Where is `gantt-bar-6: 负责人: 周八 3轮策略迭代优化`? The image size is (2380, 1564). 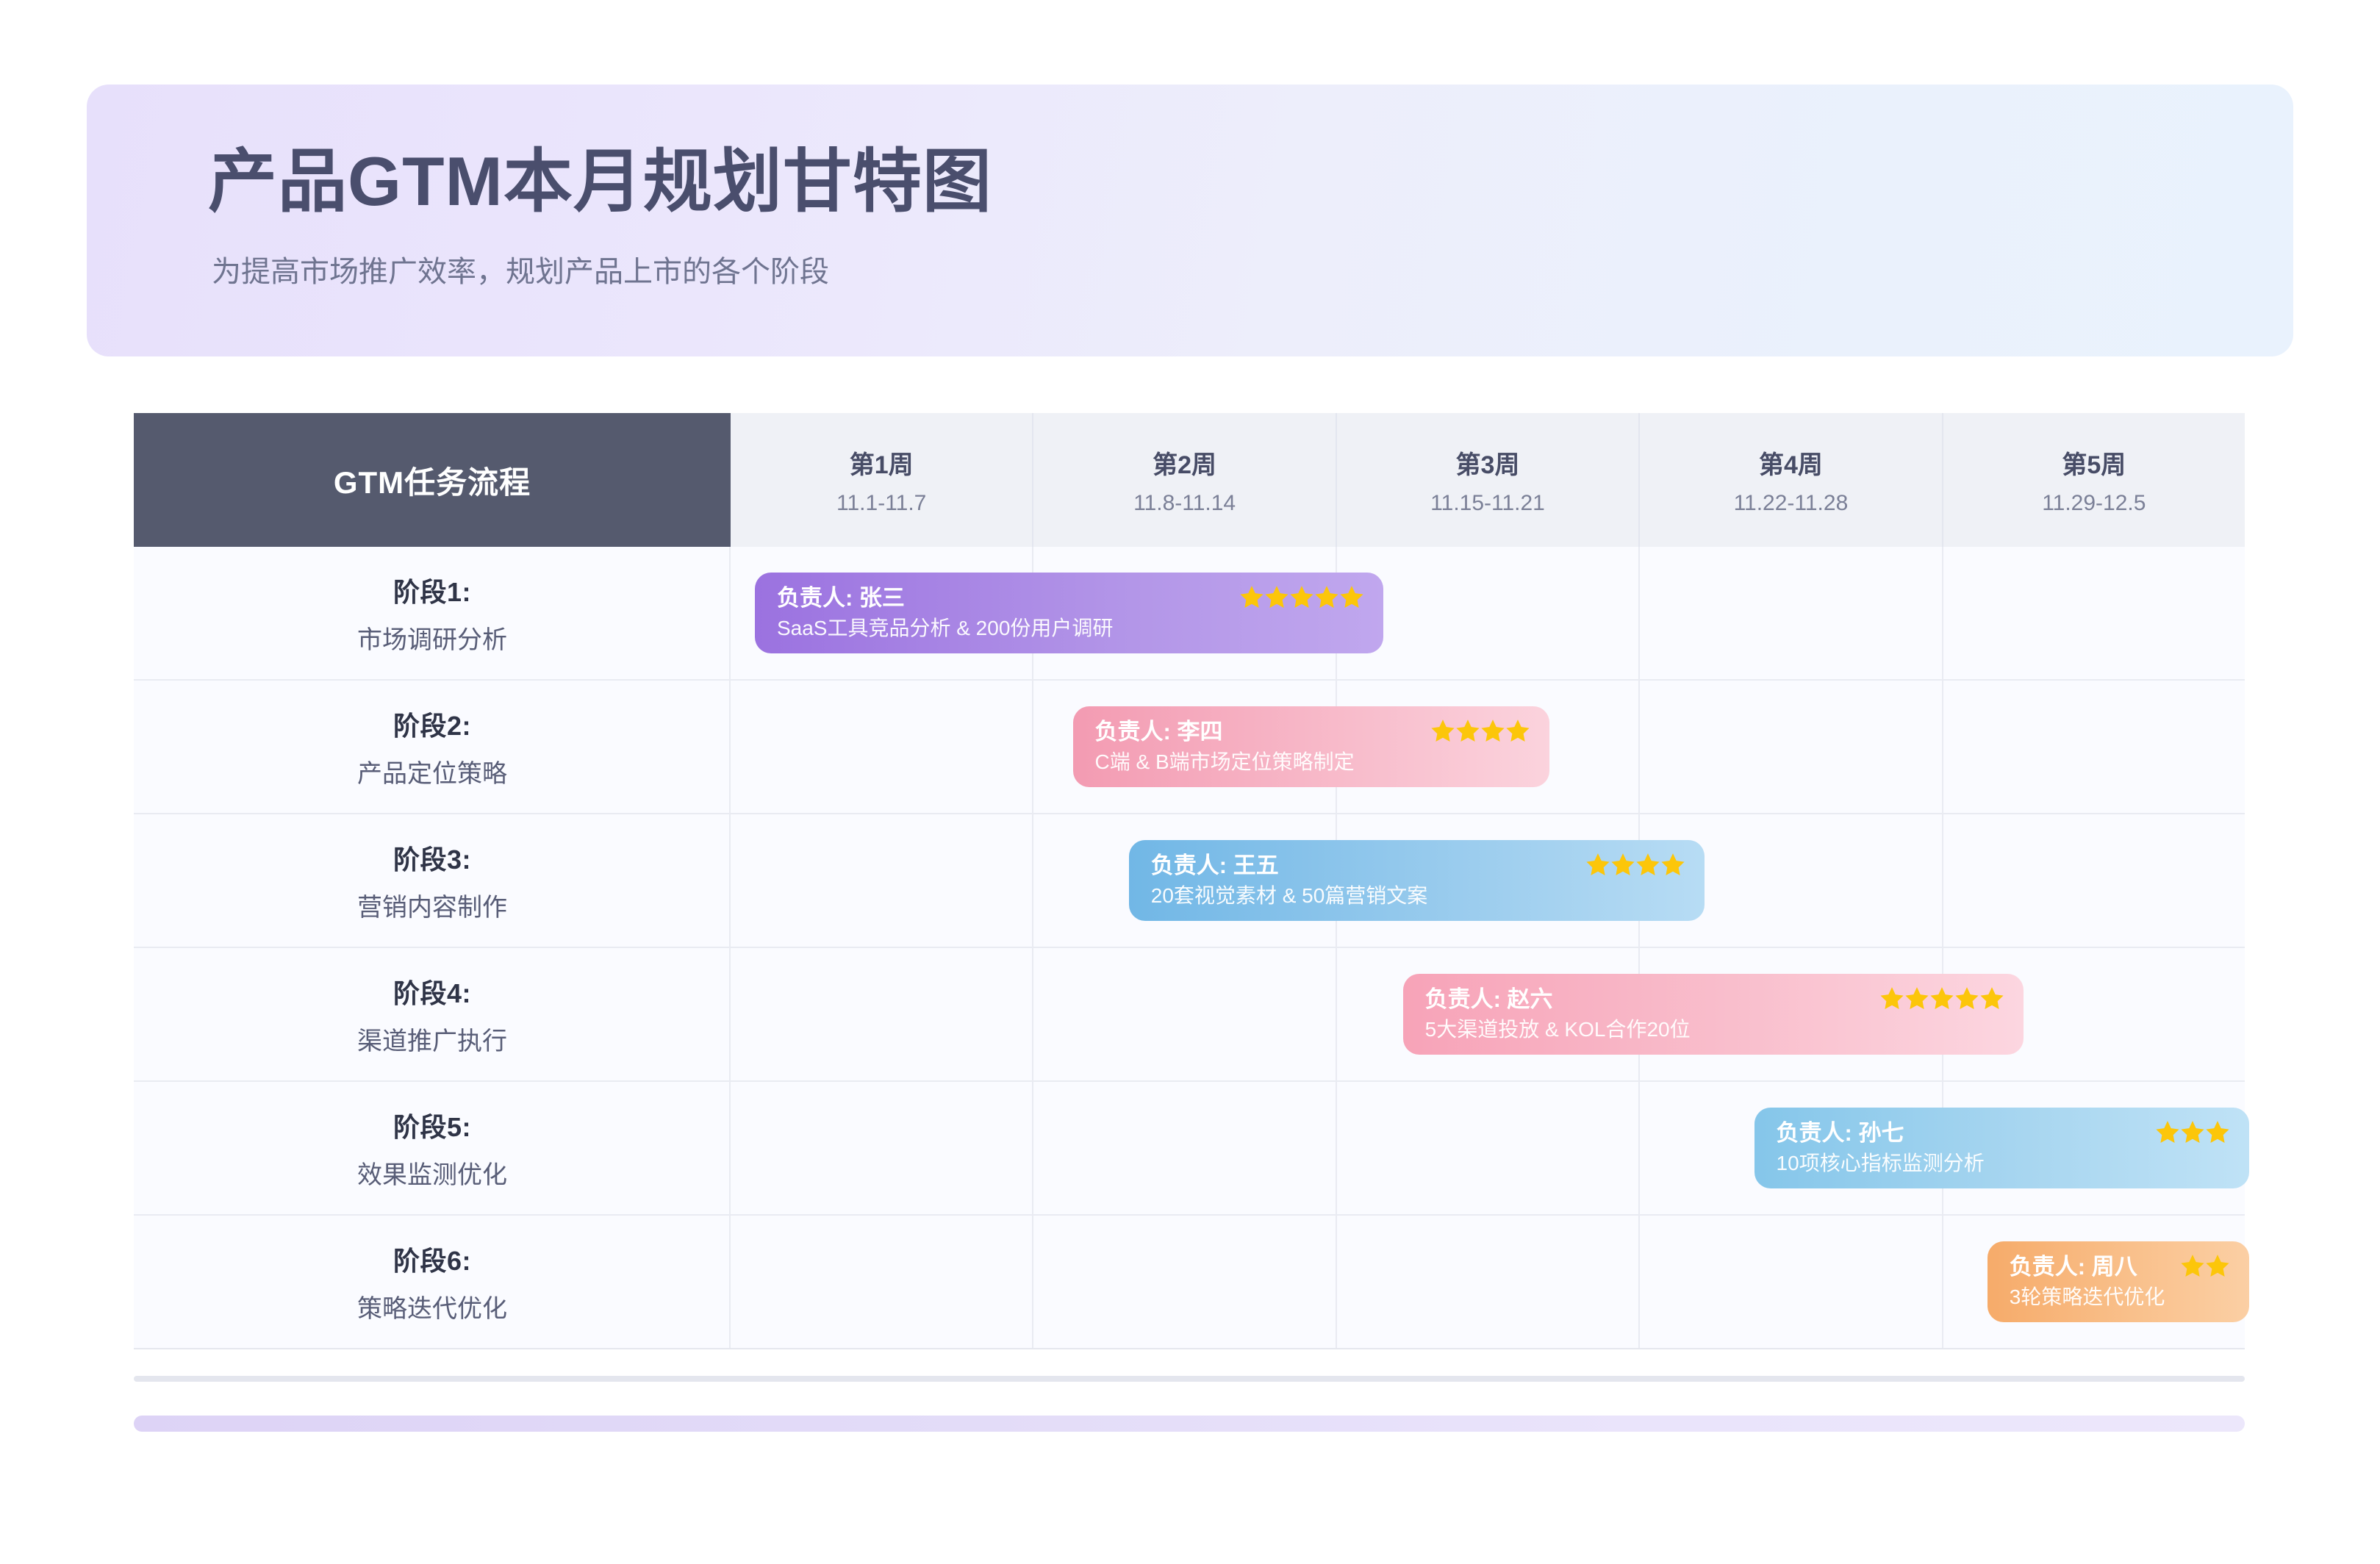
gantt-bar-6: 负责人: 周八 3轮策略迭代优化 is located at coordinates (2118, 1282).